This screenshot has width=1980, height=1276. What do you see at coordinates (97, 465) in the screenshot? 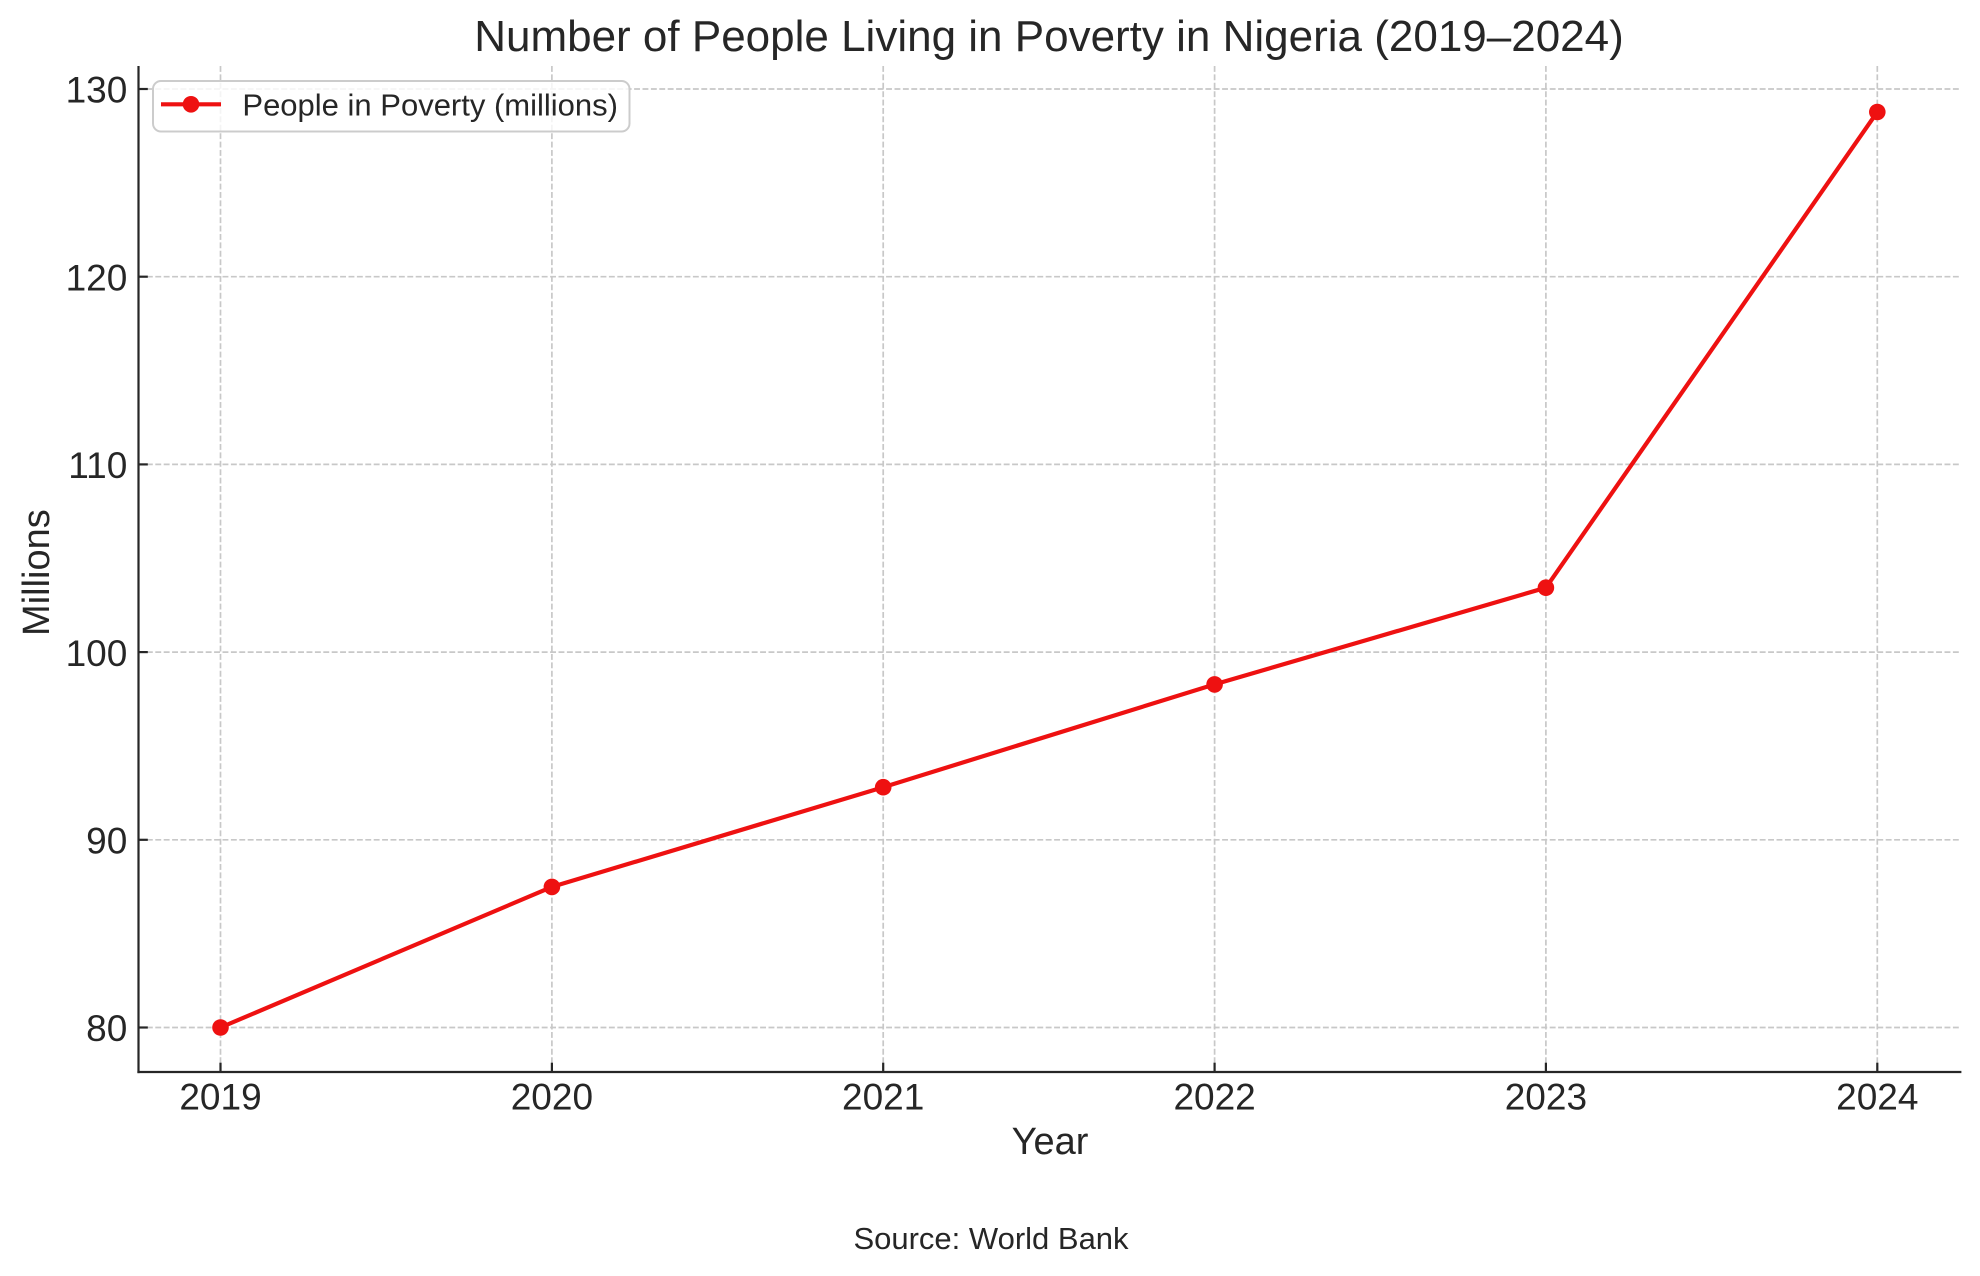
I see `svg-text: 110` at bounding box center [97, 465].